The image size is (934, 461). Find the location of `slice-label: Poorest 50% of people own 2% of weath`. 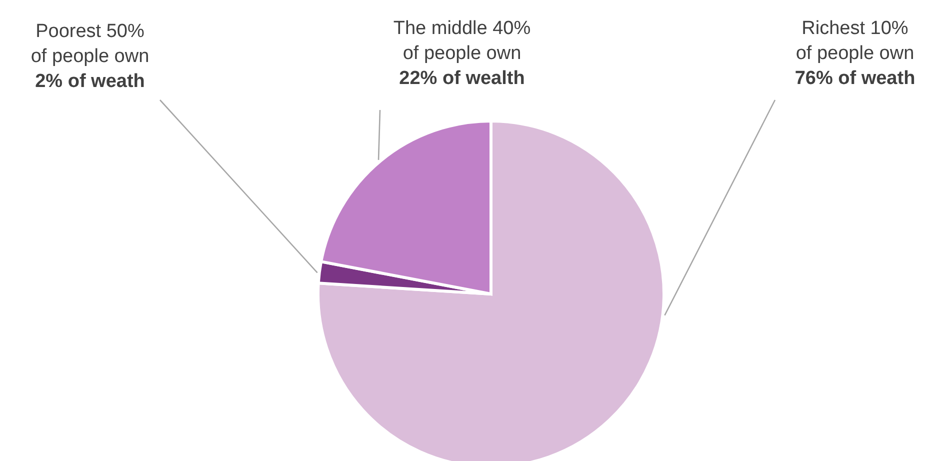

slice-label: Poorest 50% of people own 2% of weath is located at coordinates (90, 56).